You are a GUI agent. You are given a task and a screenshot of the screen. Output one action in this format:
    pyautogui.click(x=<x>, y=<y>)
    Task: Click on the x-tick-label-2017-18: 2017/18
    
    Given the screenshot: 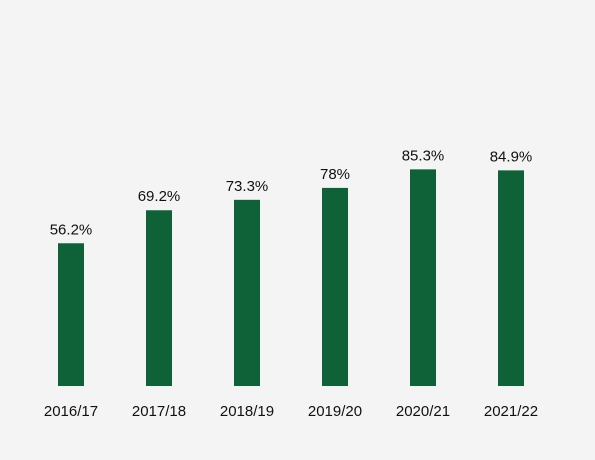 What is the action you would take?
    pyautogui.click(x=159, y=411)
    